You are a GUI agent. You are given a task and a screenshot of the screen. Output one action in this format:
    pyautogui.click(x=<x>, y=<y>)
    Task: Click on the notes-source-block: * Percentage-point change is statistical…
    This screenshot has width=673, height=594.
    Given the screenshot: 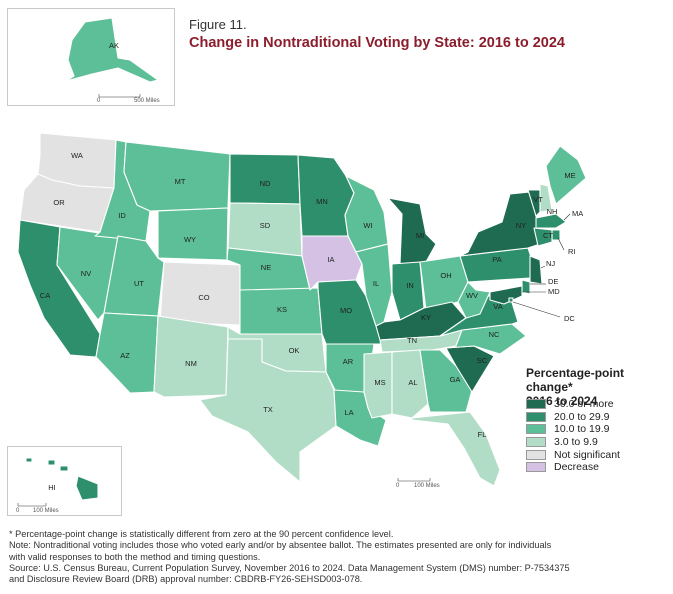 What is the action you would take?
    pyautogui.click(x=334, y=557)
    